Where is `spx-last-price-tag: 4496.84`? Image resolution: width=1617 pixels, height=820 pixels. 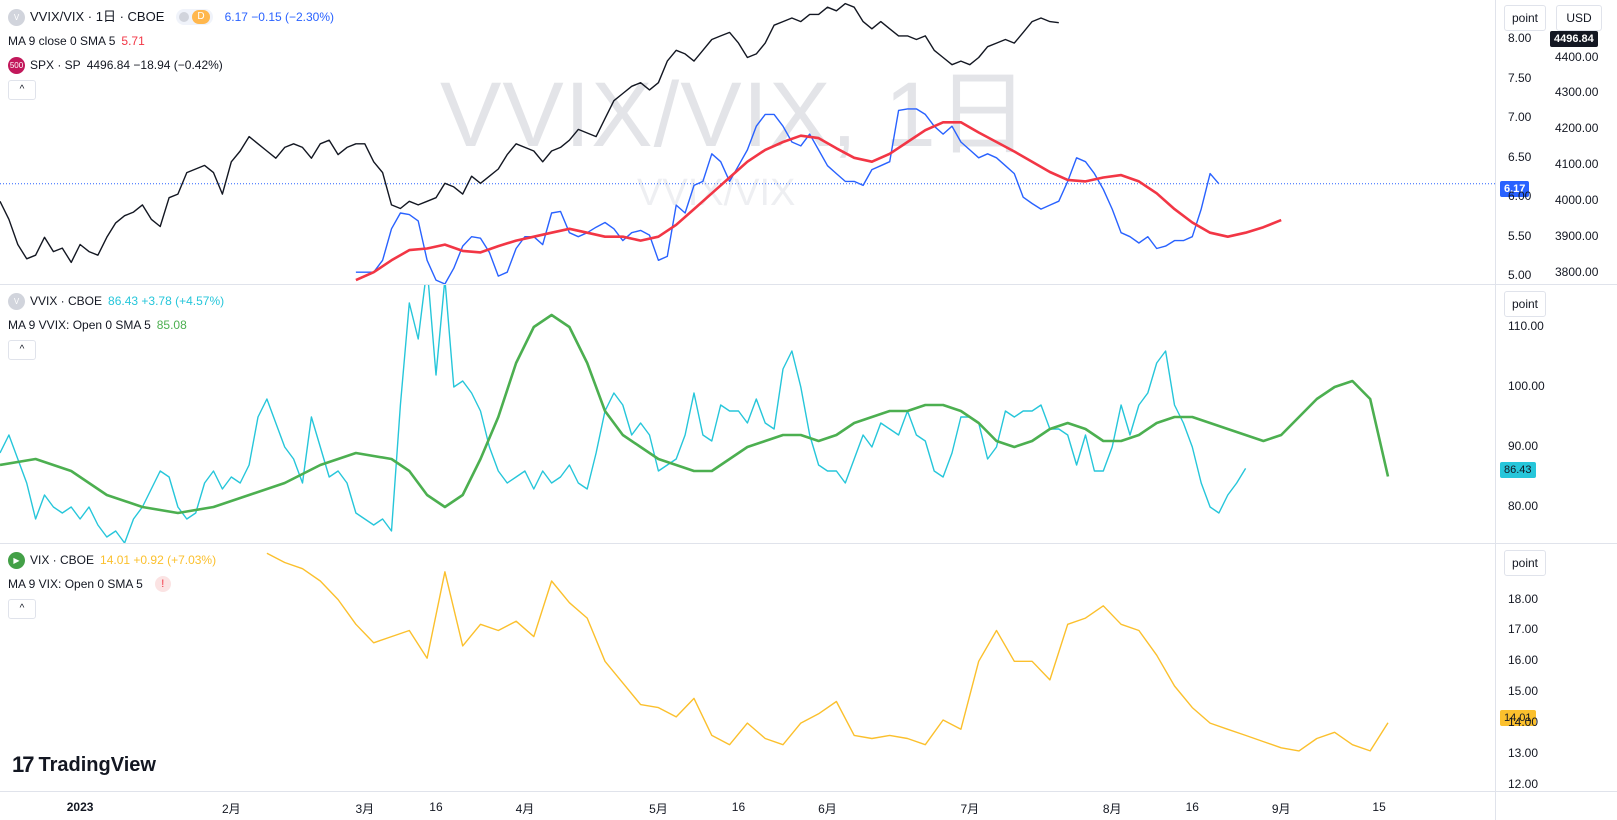 spx-last-price-tag: 4496.84 is located at coordinates (1574, 39).